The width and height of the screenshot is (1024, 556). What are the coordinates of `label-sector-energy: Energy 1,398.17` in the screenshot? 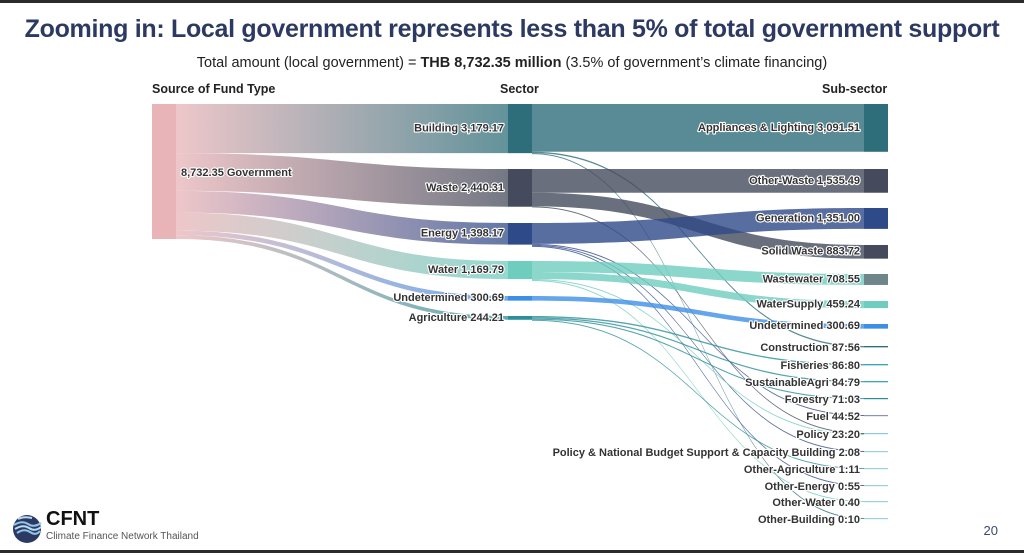 It's located at (462, 234).